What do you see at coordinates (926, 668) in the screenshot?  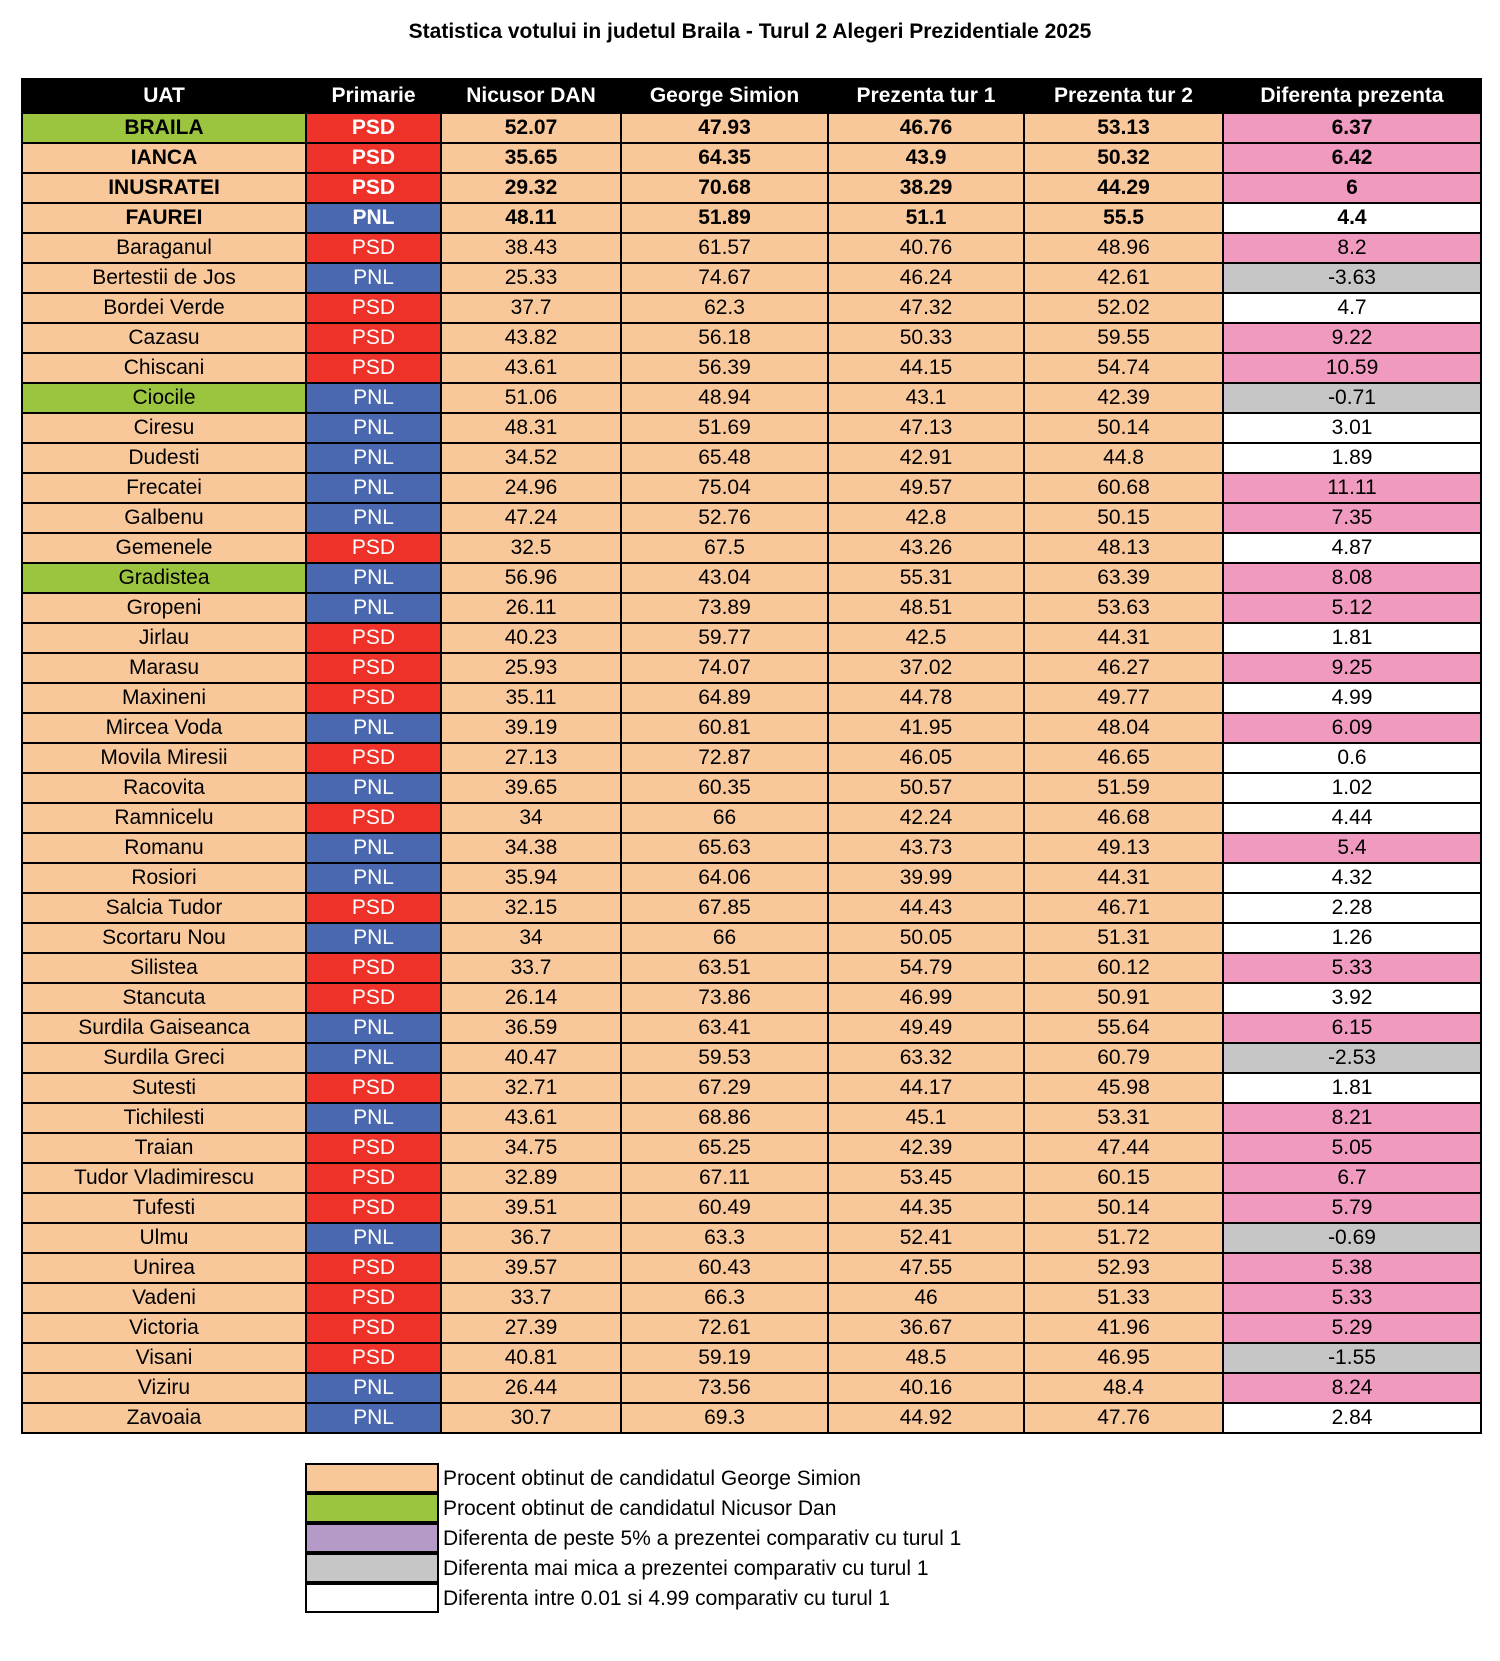 I see `cell-prezenta-tur-1: 37.02` at bounding box center [926, 668].